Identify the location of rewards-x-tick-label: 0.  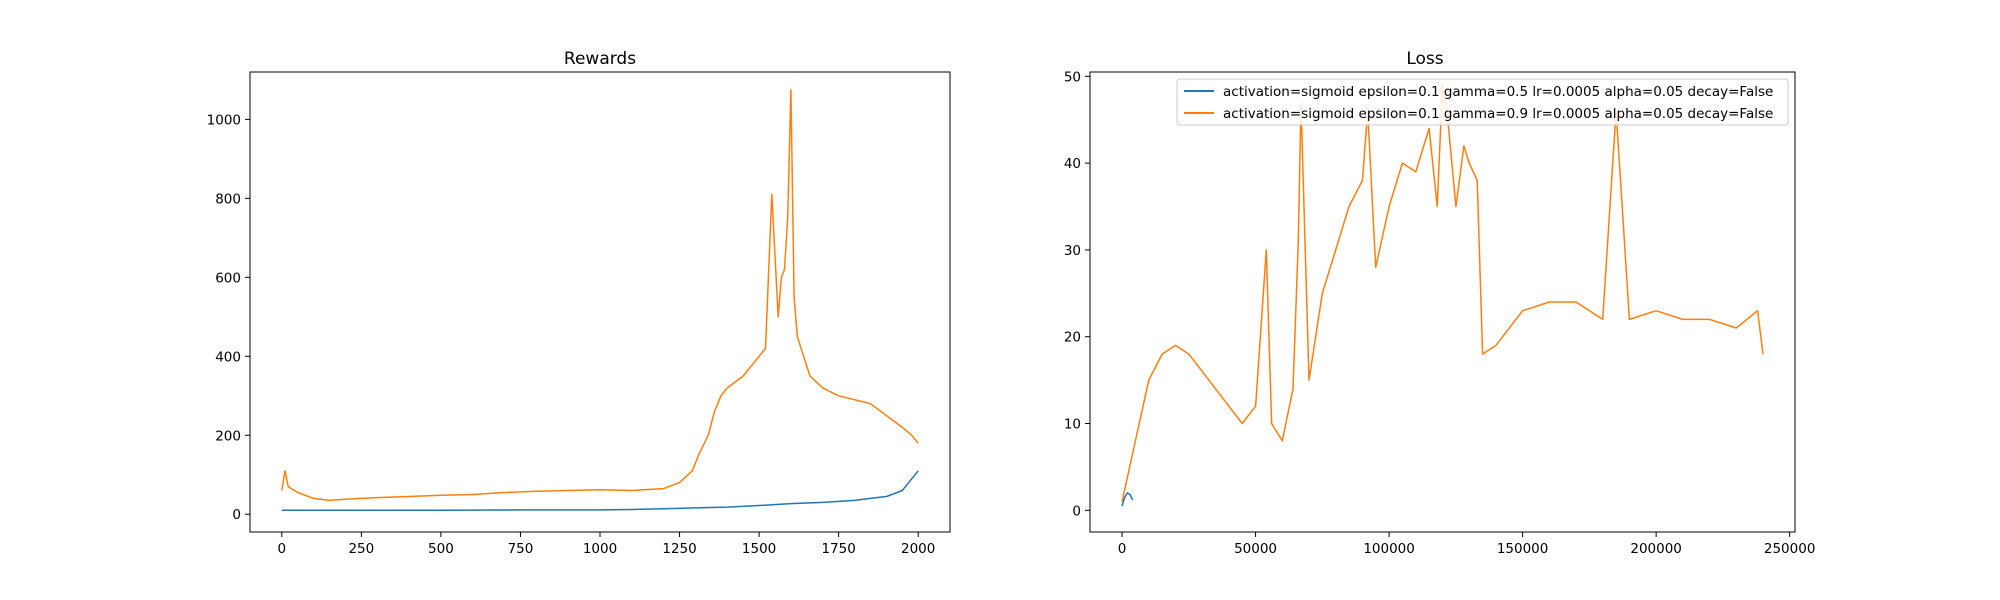
(282, 549).